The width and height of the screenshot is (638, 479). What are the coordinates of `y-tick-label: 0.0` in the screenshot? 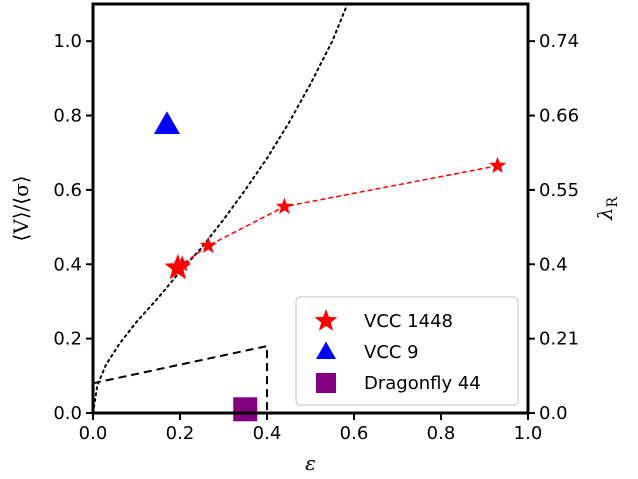 It's located at (67, 413).